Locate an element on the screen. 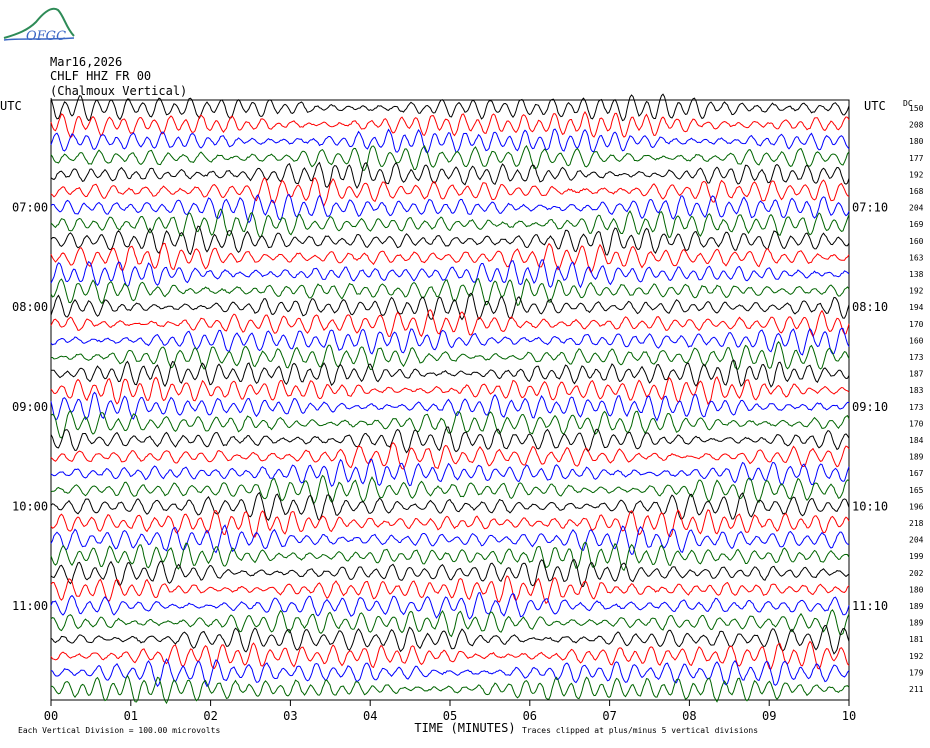 This screenshot has width=930, height=748. right-time-labels: 07:10 08:10 09:10 10:10 11:10 is located at coordinates (870, 407).